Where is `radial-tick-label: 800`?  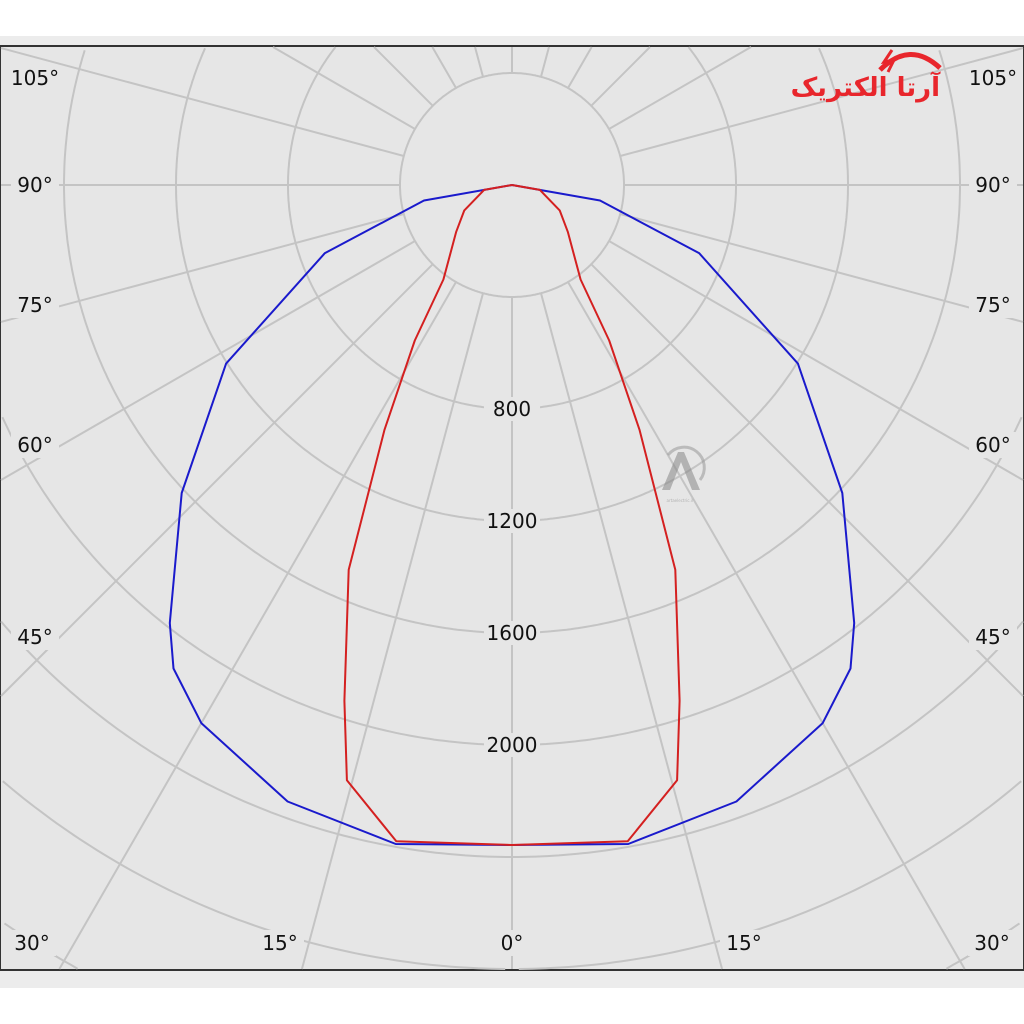
radial-tick-label: 800 is located at coordinates (512, 409).